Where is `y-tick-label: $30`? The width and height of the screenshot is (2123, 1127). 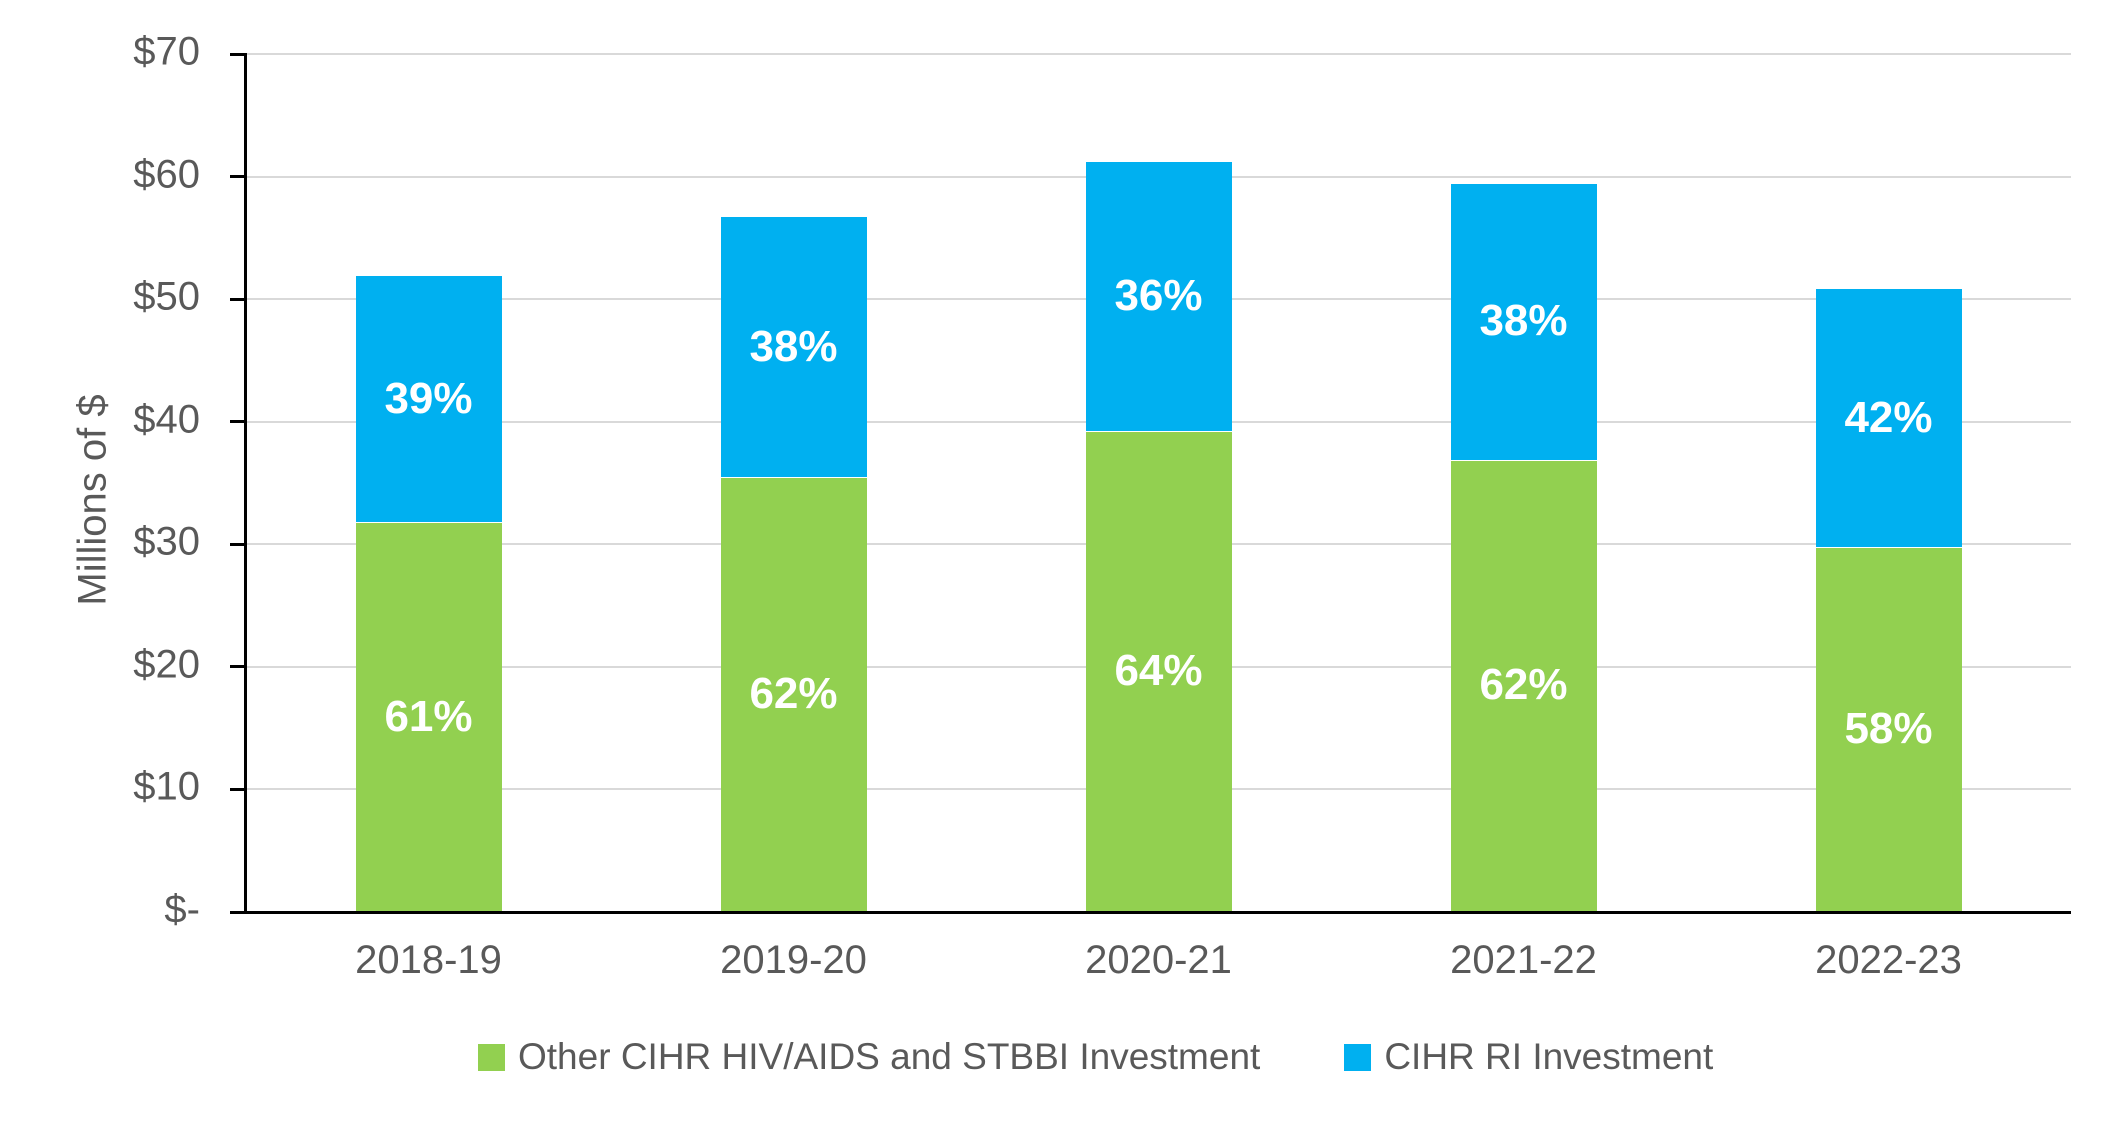
y-tick-label: $30 is located at coordinates (166, 541).